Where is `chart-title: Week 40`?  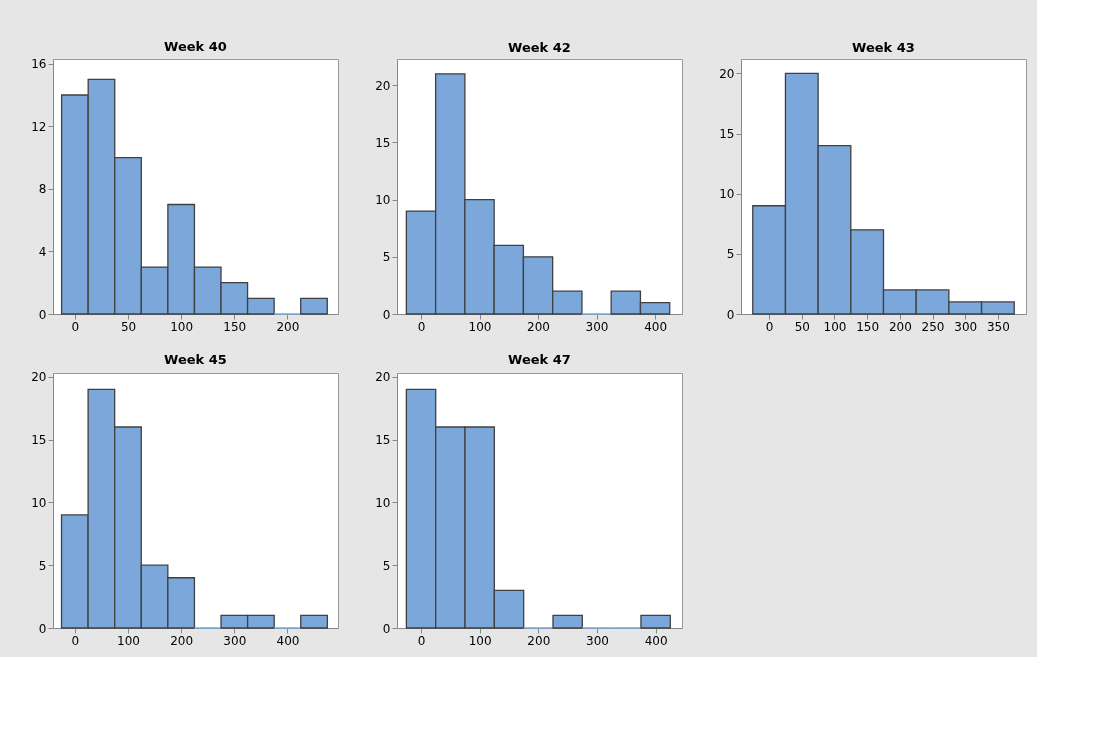 chart-title: Week 40 is located at coordinates (195, 46).